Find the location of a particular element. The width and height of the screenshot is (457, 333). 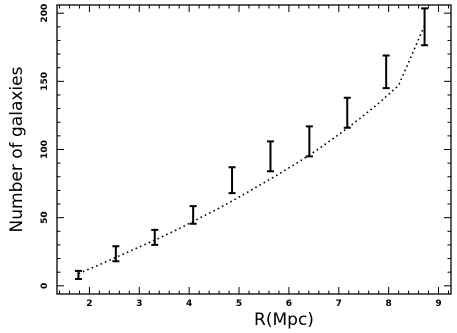

y-tick-label: 50 is located at coordinates (45, 217).